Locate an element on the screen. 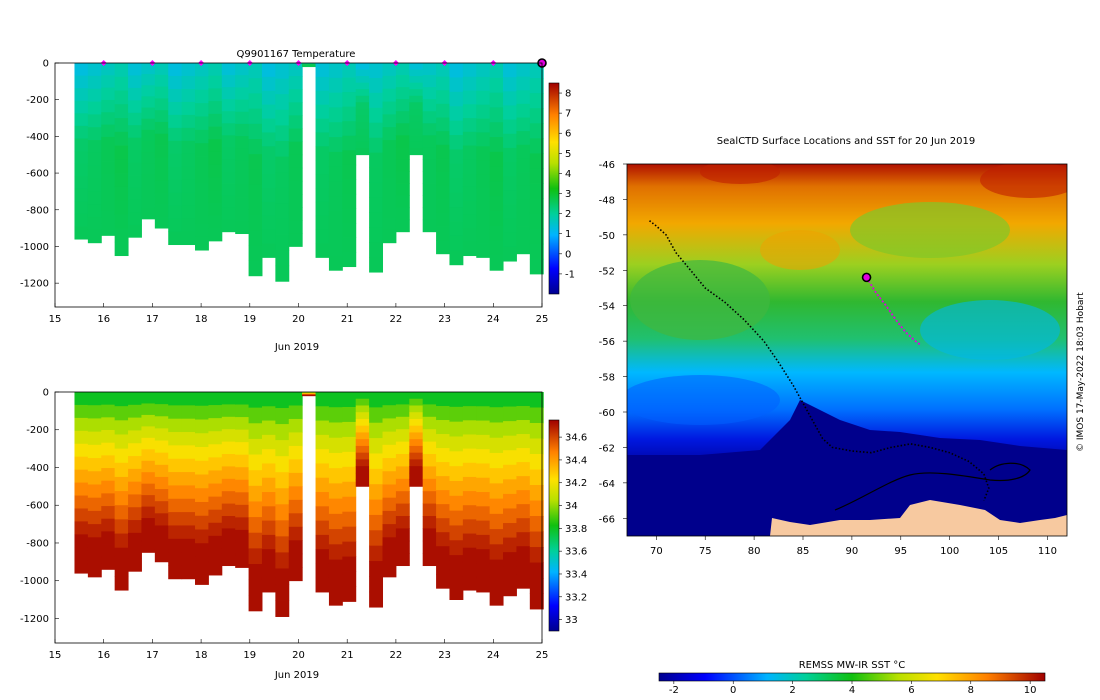 The image size is (1100, 700). salinity-y-tick: -1200 is located at coordinates (34, 619).